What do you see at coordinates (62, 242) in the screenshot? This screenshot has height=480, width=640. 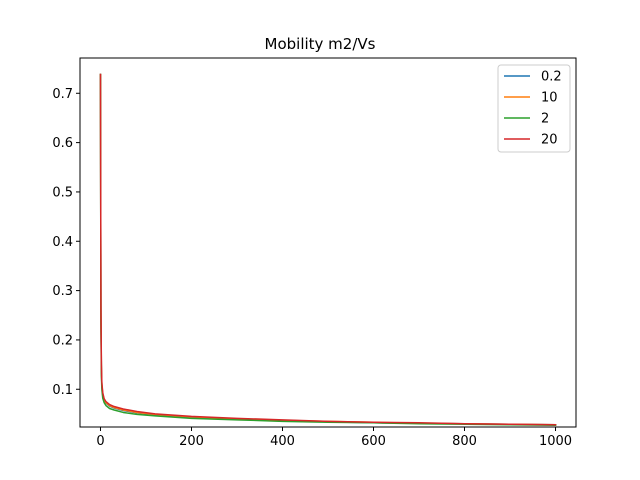 I see `y-tick-label-3: 0.4` at bounding box center [62, 242].